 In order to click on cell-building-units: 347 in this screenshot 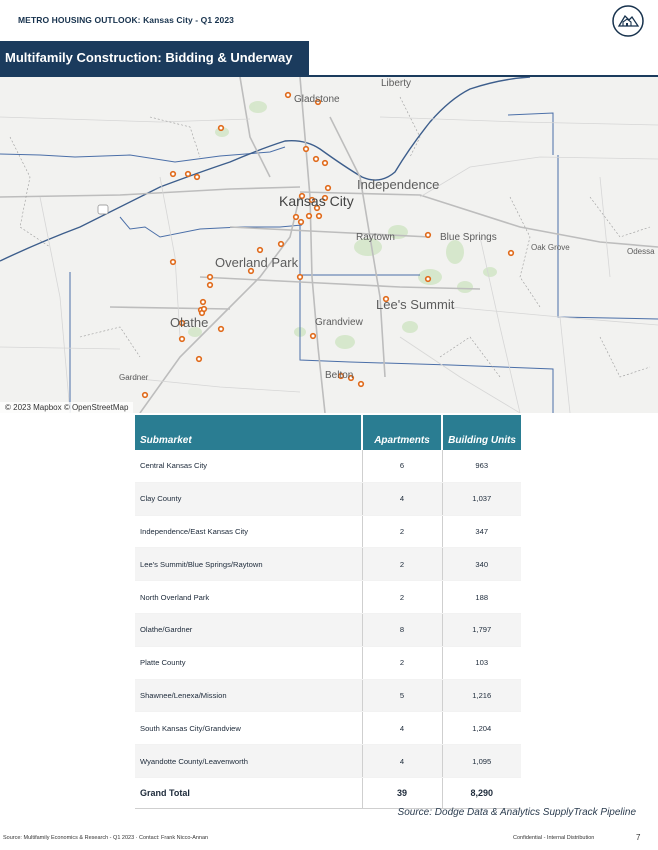, I will do `click(481, 532)`.